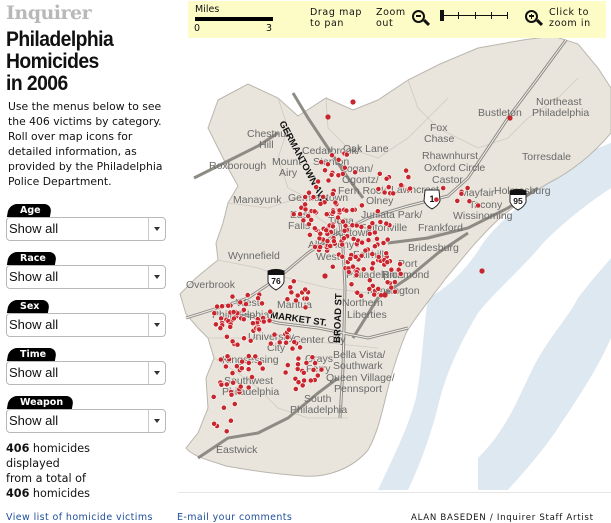  Describe the element at coordinates (28, 306) in the screenshot. I see `filter-label-tab: Sex` at that location.